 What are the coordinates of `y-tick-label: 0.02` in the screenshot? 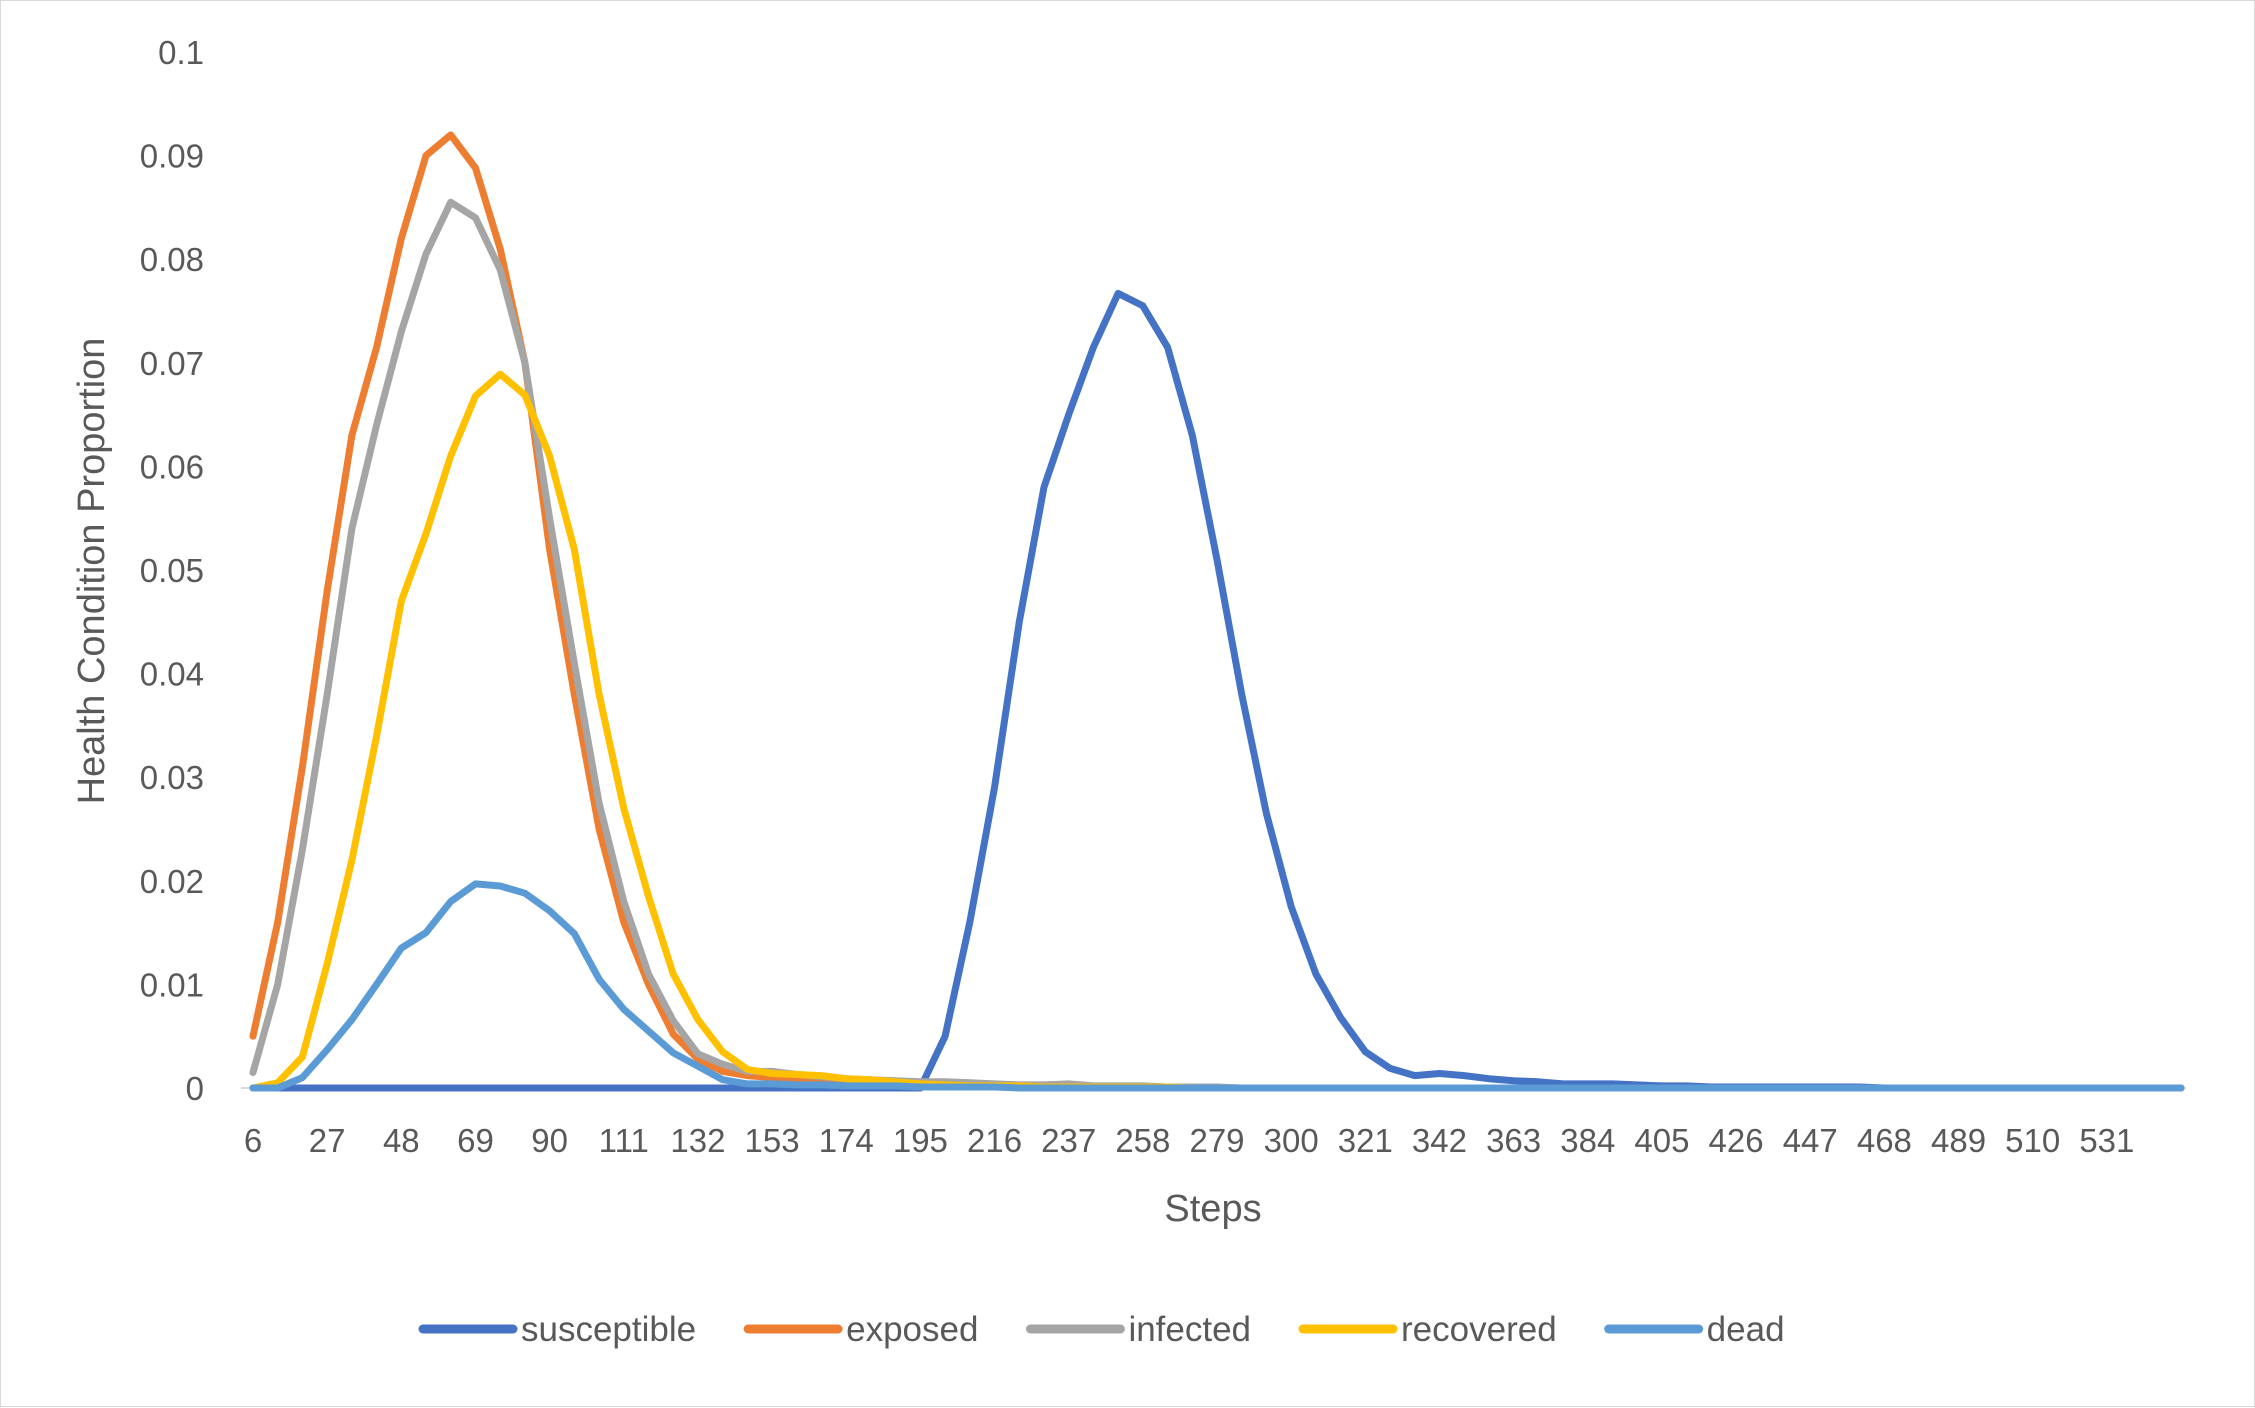 It's located at (172, 881).